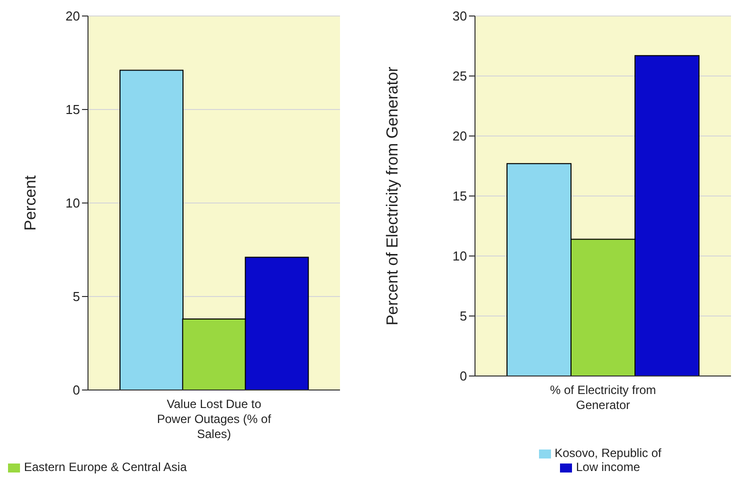 This screenshot has height=478, width=741. I want to click on x-axis-title: % of Electricity from Generator, so click(603, 397).